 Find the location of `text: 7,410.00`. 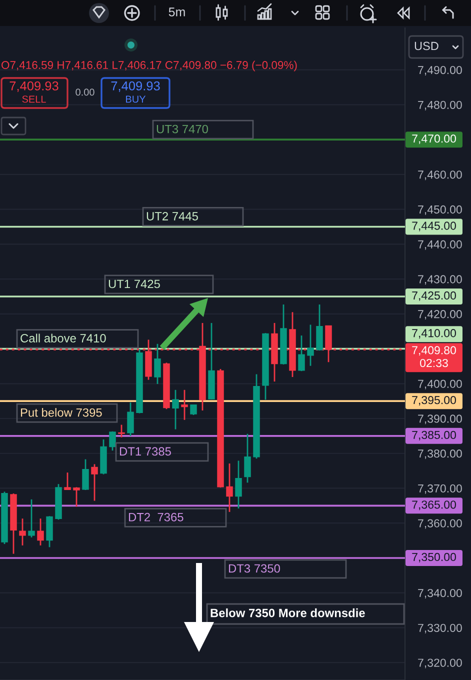

text: 7,410.00 is located at coordinates (434, 334).